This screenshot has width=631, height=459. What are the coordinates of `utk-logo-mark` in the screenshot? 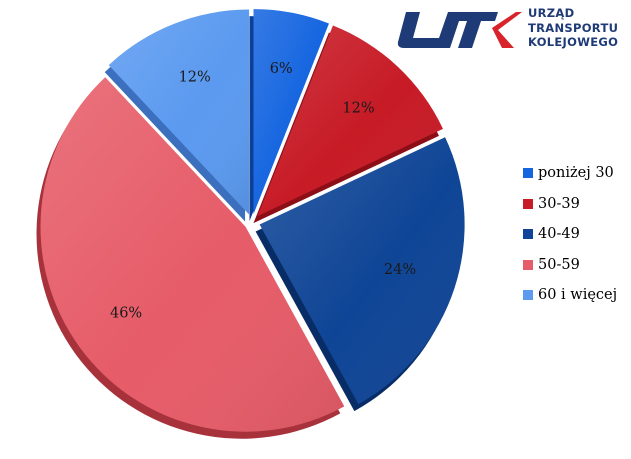 It's located at (459, 30).